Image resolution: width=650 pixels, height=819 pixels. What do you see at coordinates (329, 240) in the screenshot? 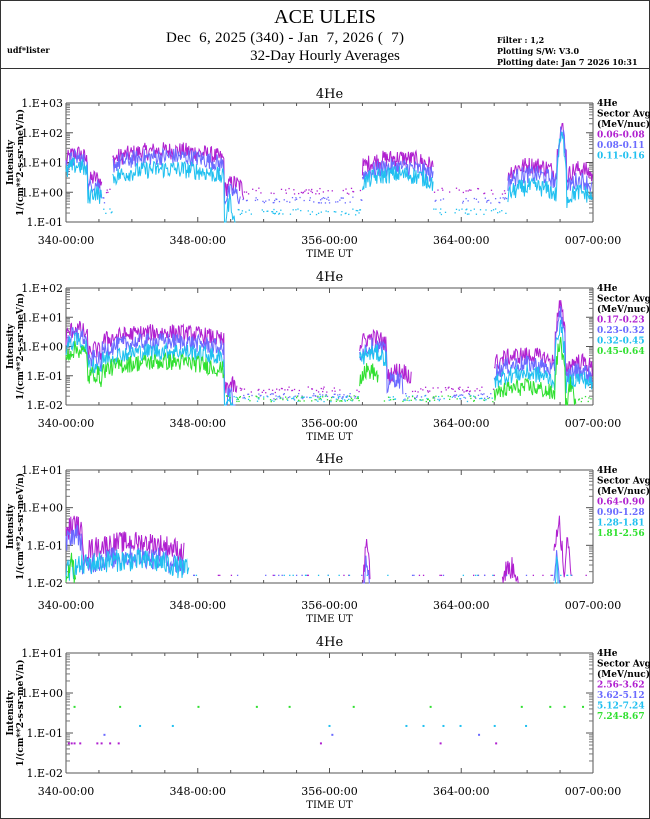
I see `x-tick-label: 356-00:00` at bounding box center [329, 240].